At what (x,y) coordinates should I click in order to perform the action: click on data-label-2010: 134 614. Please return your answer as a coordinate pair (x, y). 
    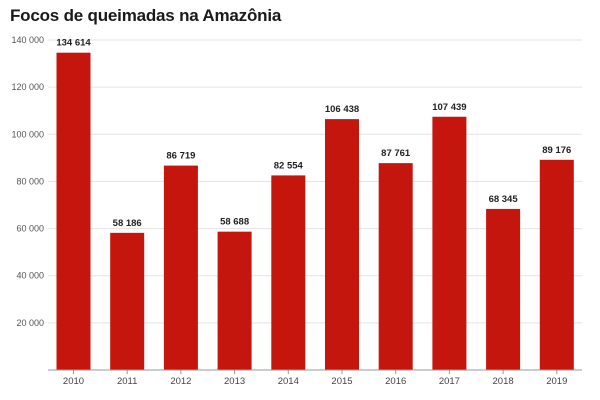
    Looking at the image, I should click on (73, 43).